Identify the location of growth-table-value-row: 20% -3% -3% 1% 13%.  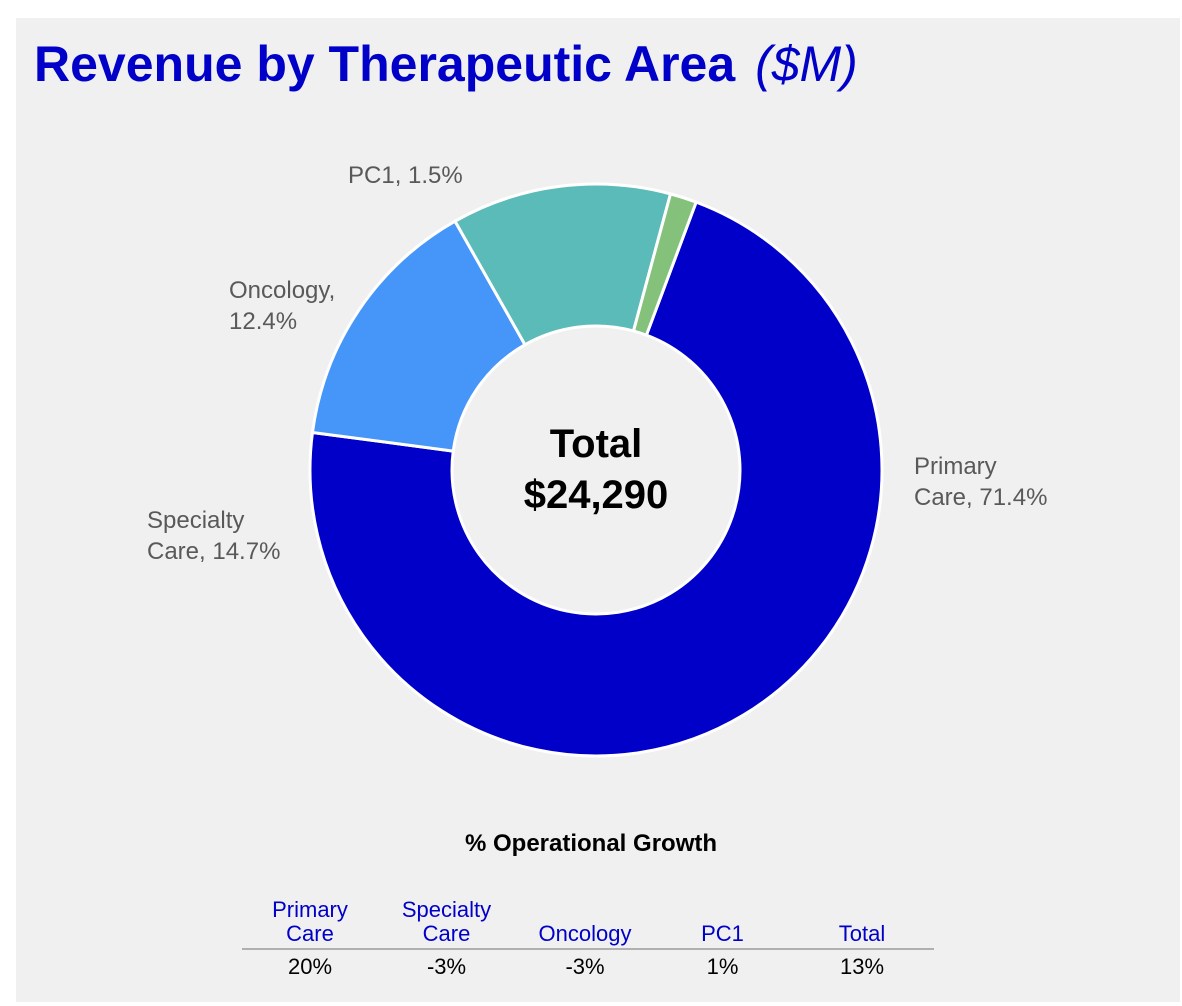
(588, 967).